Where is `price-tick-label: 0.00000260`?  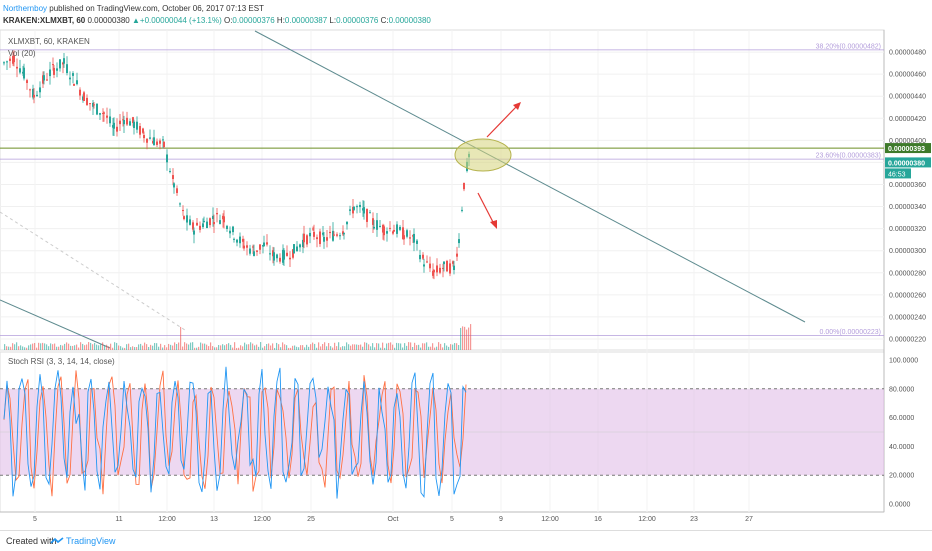 price-tick-label: 0.00000260 is located at coordinates (907, 295).